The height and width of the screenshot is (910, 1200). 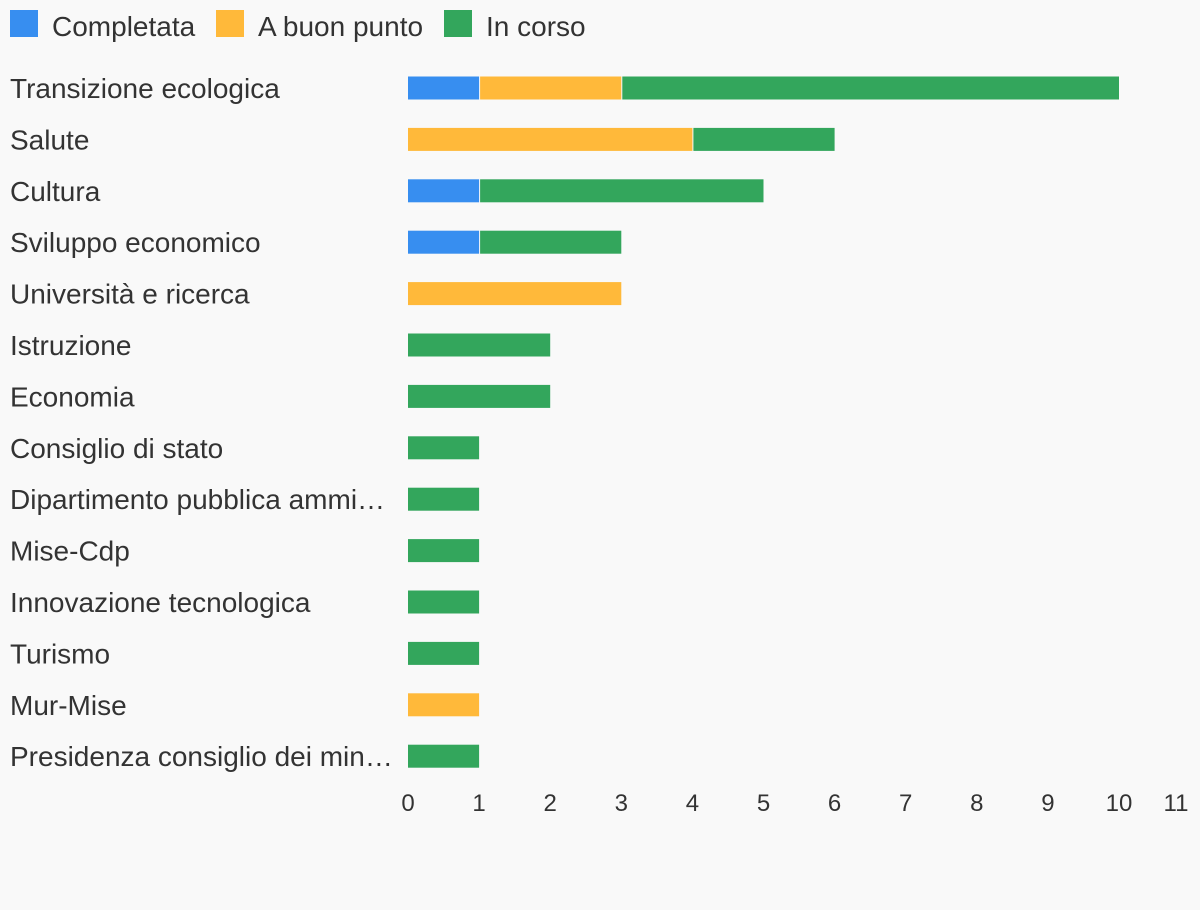 I want to click on bar-cultura-completata, so click(x=444, y=191).